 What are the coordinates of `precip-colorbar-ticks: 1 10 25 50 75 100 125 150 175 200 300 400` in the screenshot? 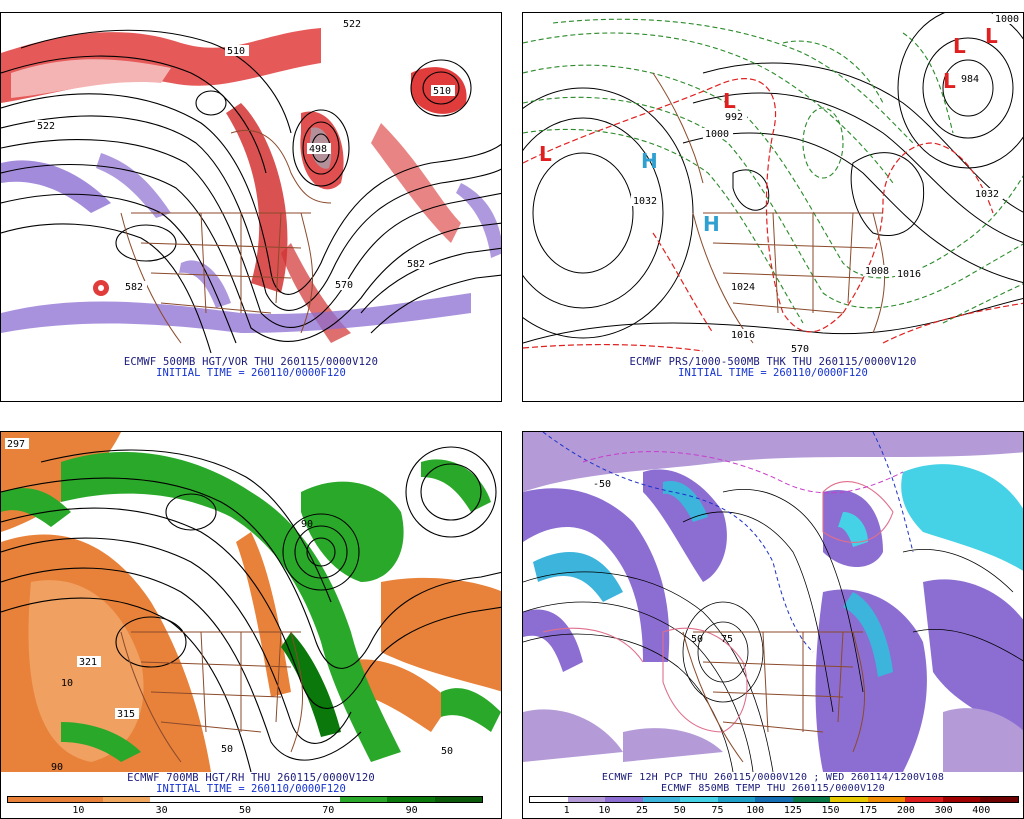 It's located at (774, 811).